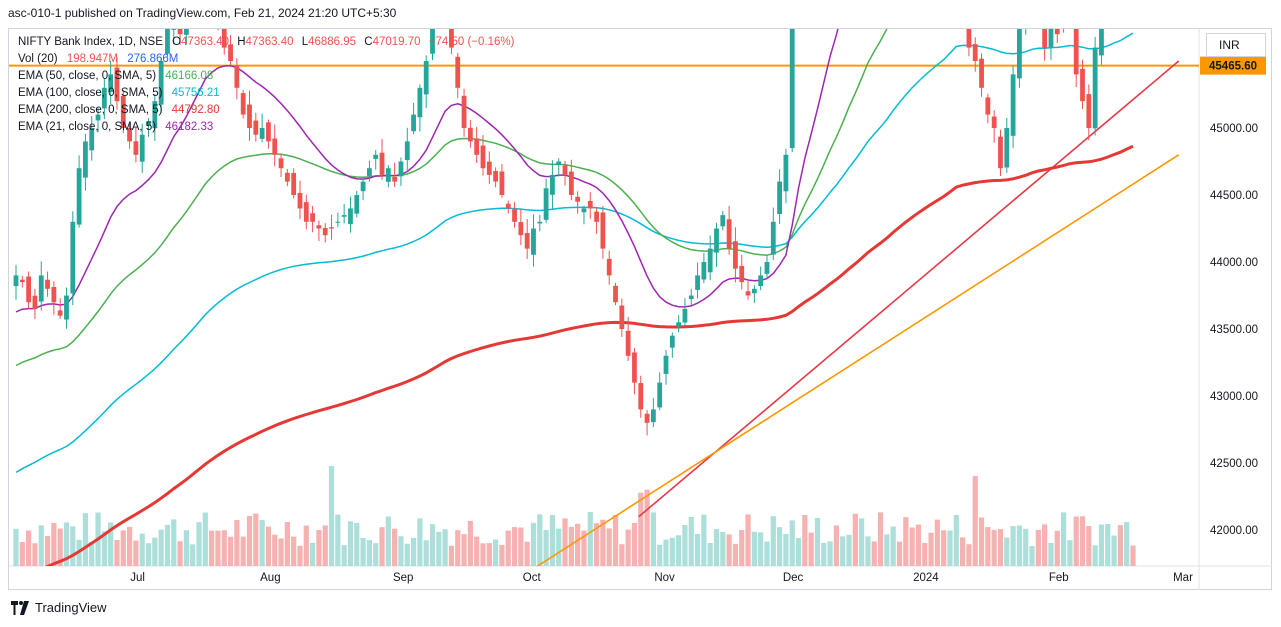 This screenshot has width=1281, height=627. I want to click on high-label: H, so click(241, 42).